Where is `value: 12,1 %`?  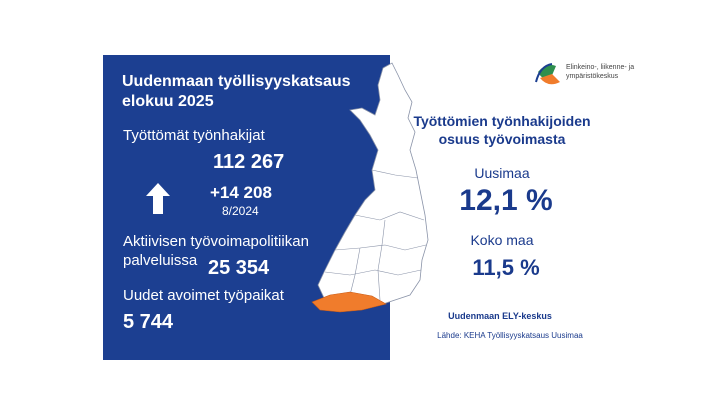 value: 12,1 % is located at coordinates (505, 200).